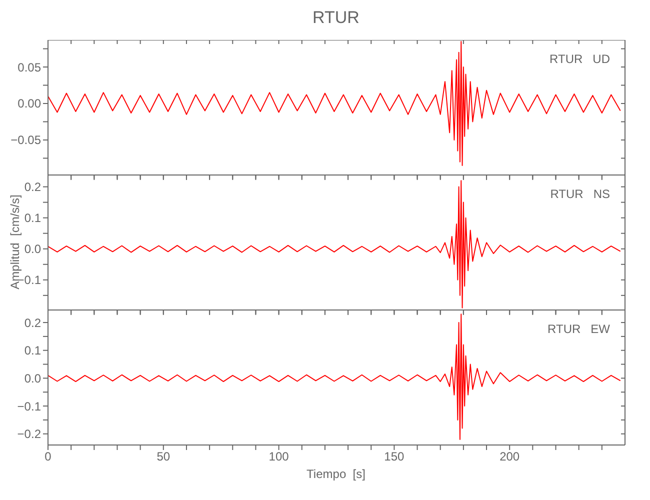 This screenshot has width=650, height=500. What do you see at coordinates (336, 18) in the screenshot?
I see `chart-title: RTUR` at bounding box center [336, 18].